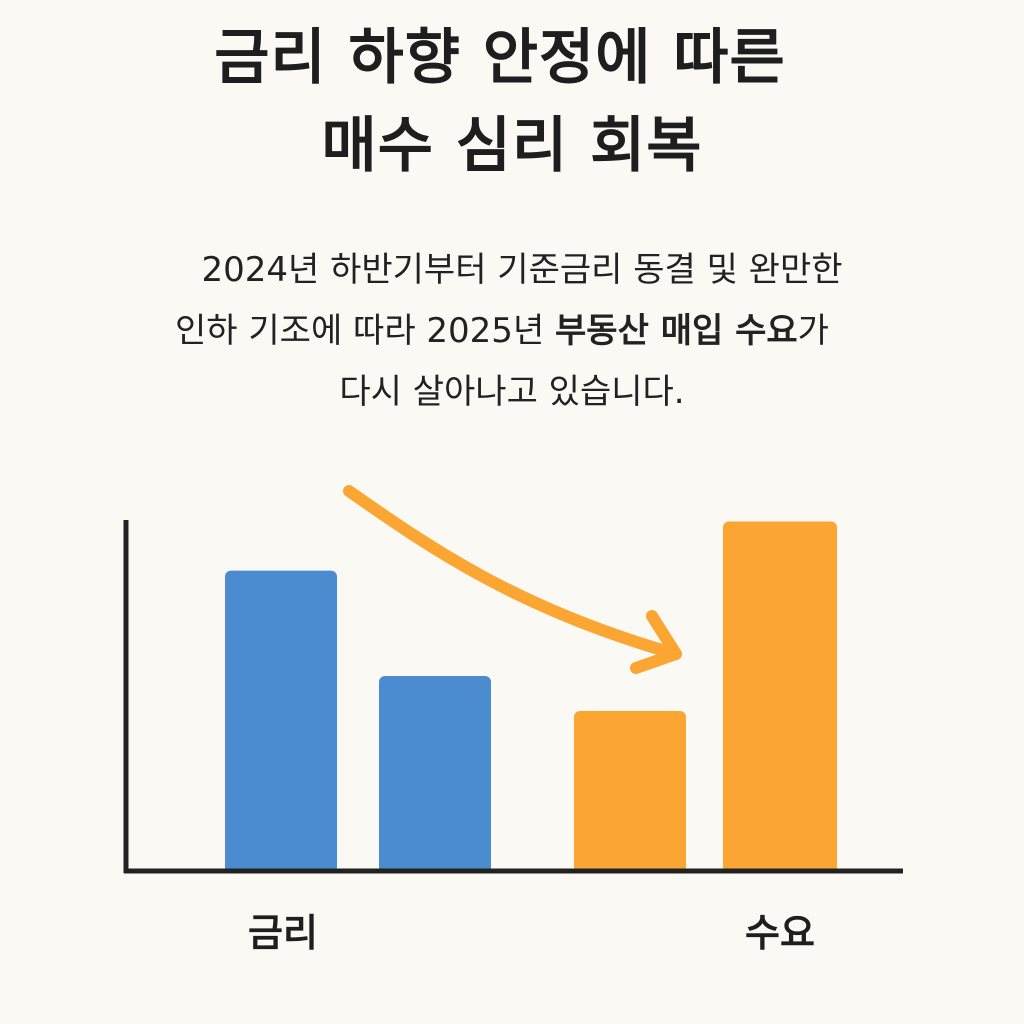  I want to click on category-label-demand: 수요, so click(780, 933).